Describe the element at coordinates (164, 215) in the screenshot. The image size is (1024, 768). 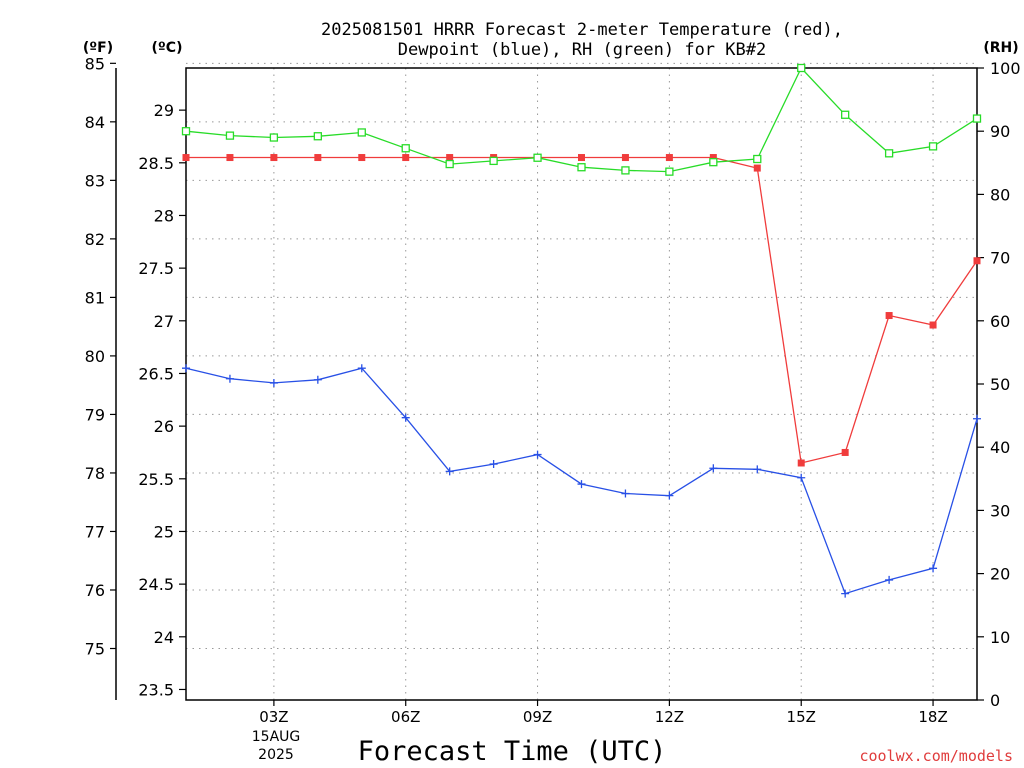
I see `celsius-tick-label: 28` at that location.